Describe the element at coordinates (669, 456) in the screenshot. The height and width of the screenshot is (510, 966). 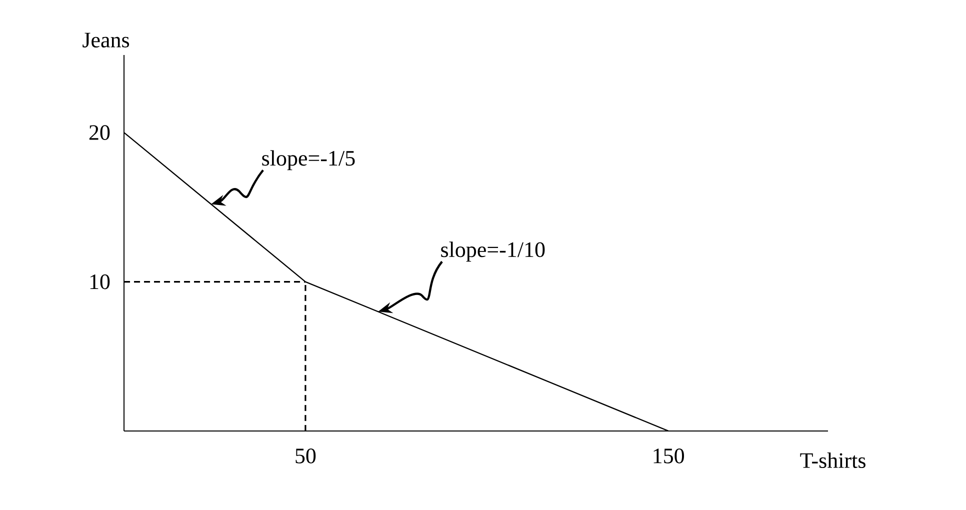
I see `x-tick-label: 150` at that location.